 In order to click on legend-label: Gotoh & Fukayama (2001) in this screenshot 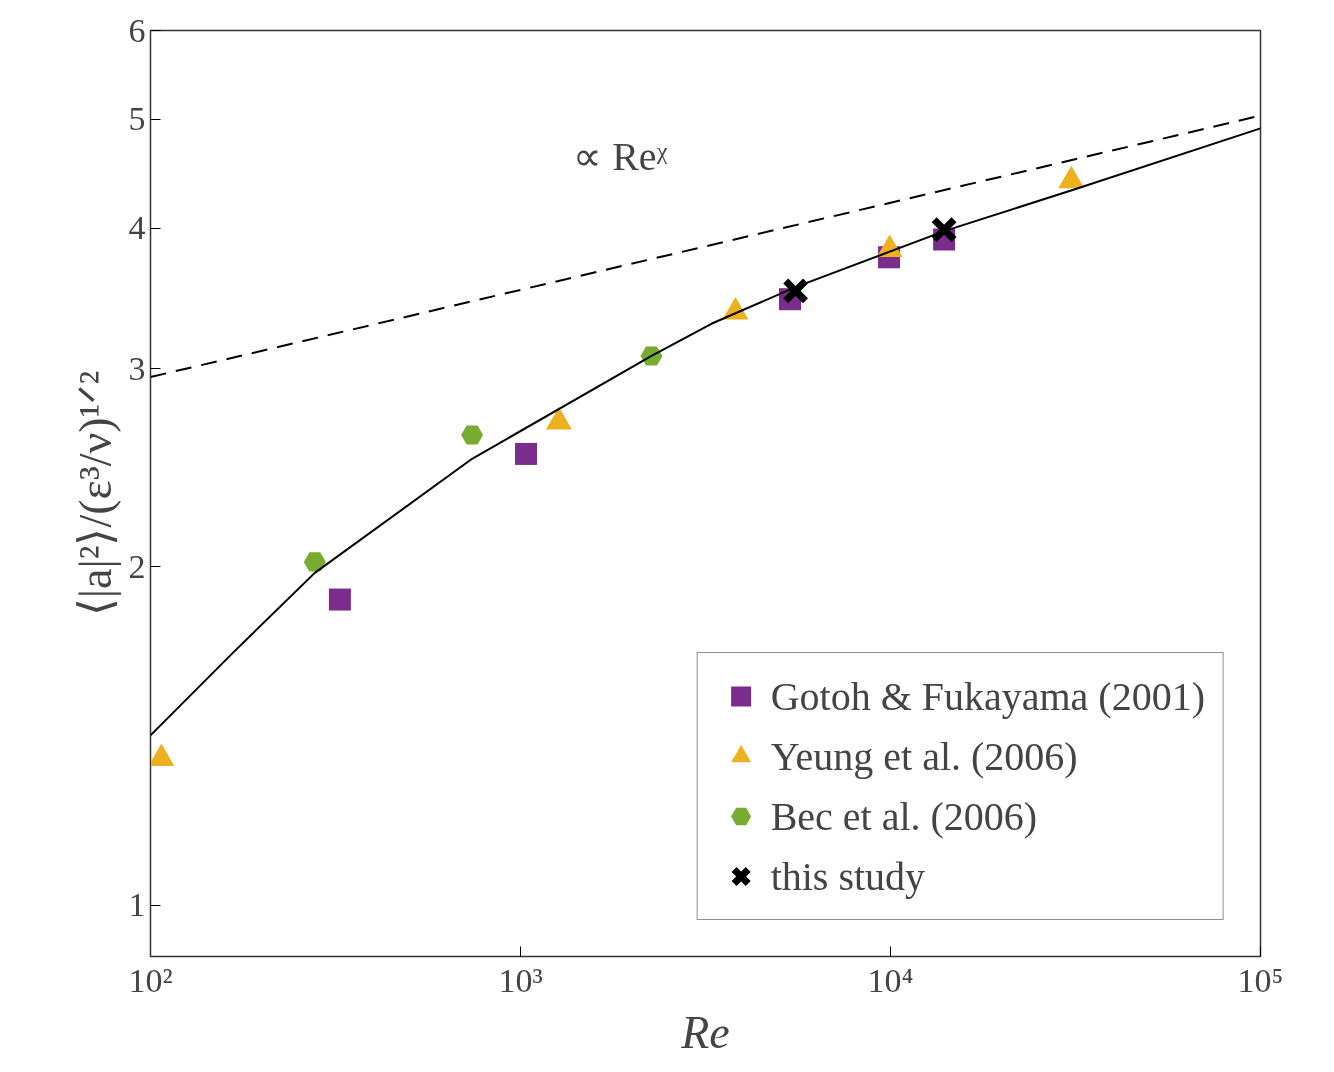, I will do `click(987, 696)`.